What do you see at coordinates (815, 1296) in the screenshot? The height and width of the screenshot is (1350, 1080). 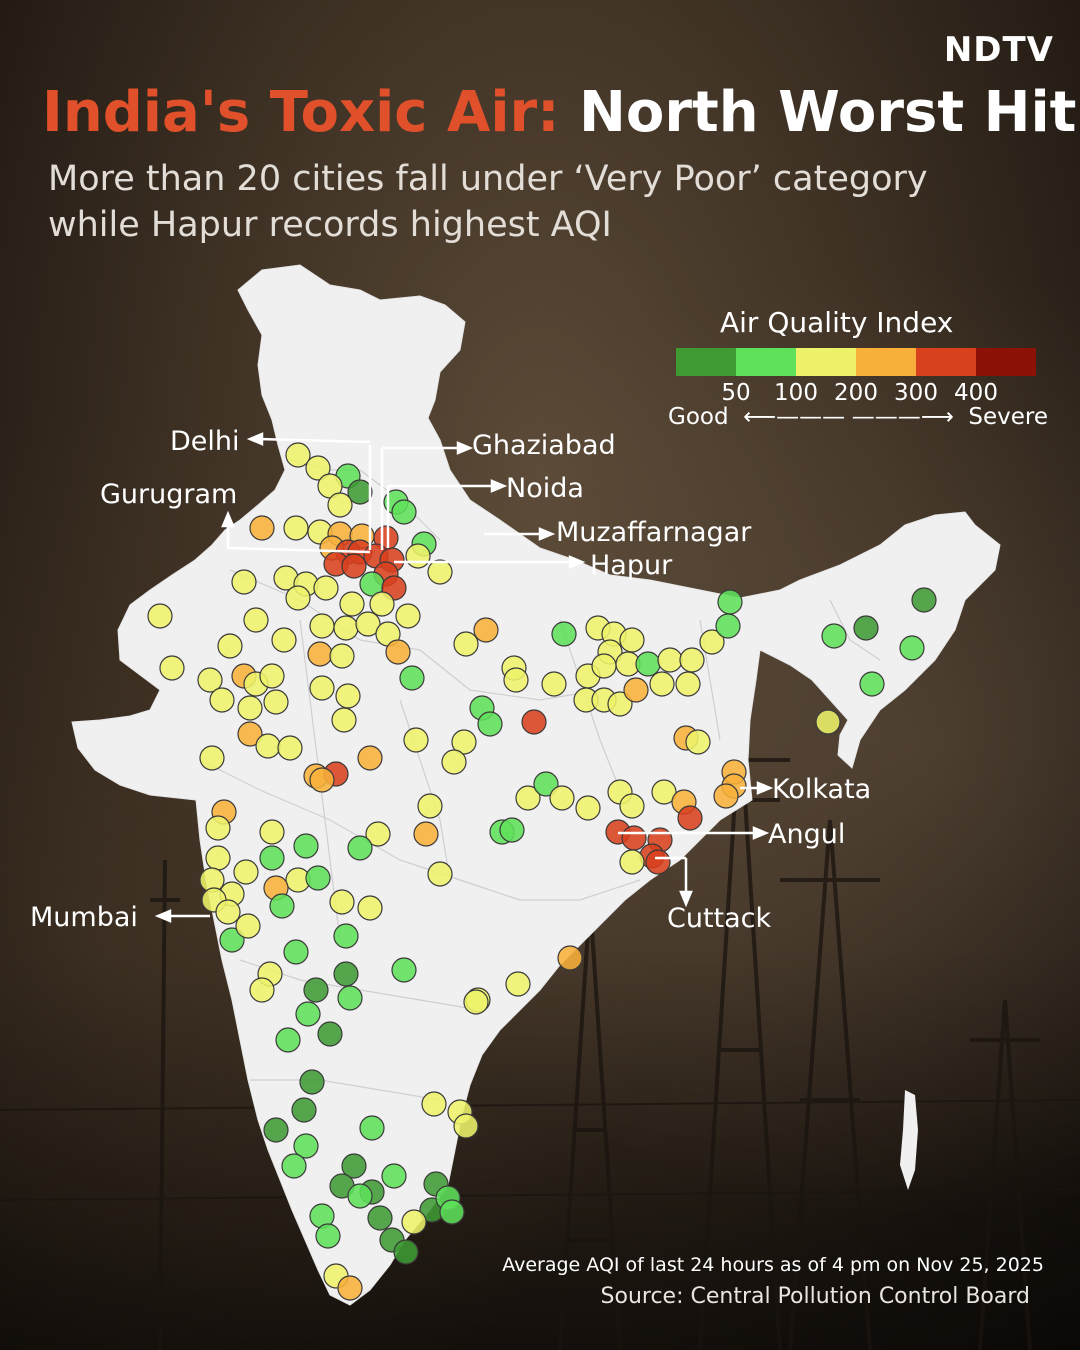 I see `source-credit: Source: Central Pollution Control Board` at bounding box center [815, 1296].